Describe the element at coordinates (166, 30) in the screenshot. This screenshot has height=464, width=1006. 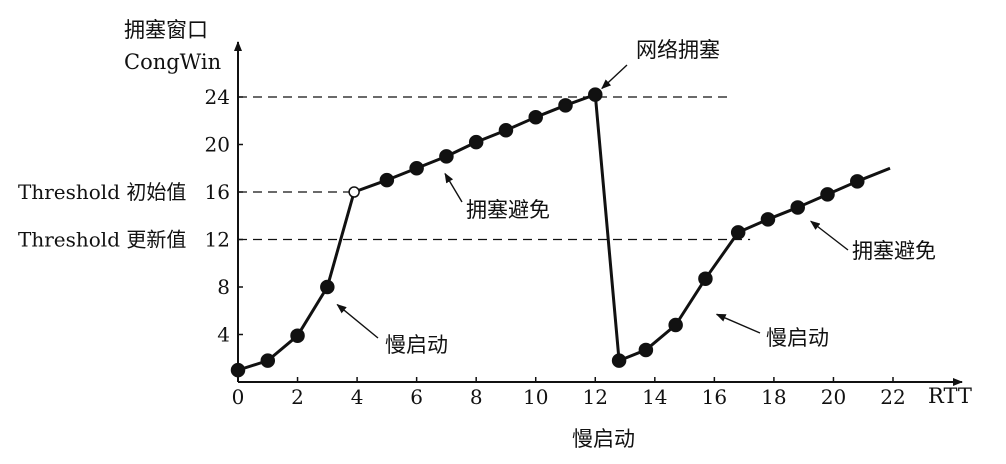
I see `y-axis-label: 拥塞窗口` at that location.